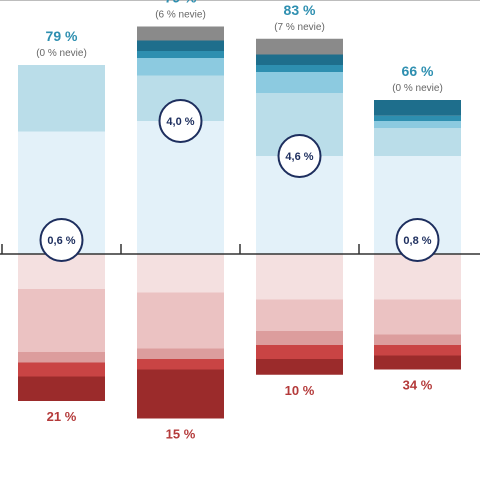 This screenshot has height=480, width=480. I want to click on bar-4-badge-label: 0,8 %, so click(417, 241).